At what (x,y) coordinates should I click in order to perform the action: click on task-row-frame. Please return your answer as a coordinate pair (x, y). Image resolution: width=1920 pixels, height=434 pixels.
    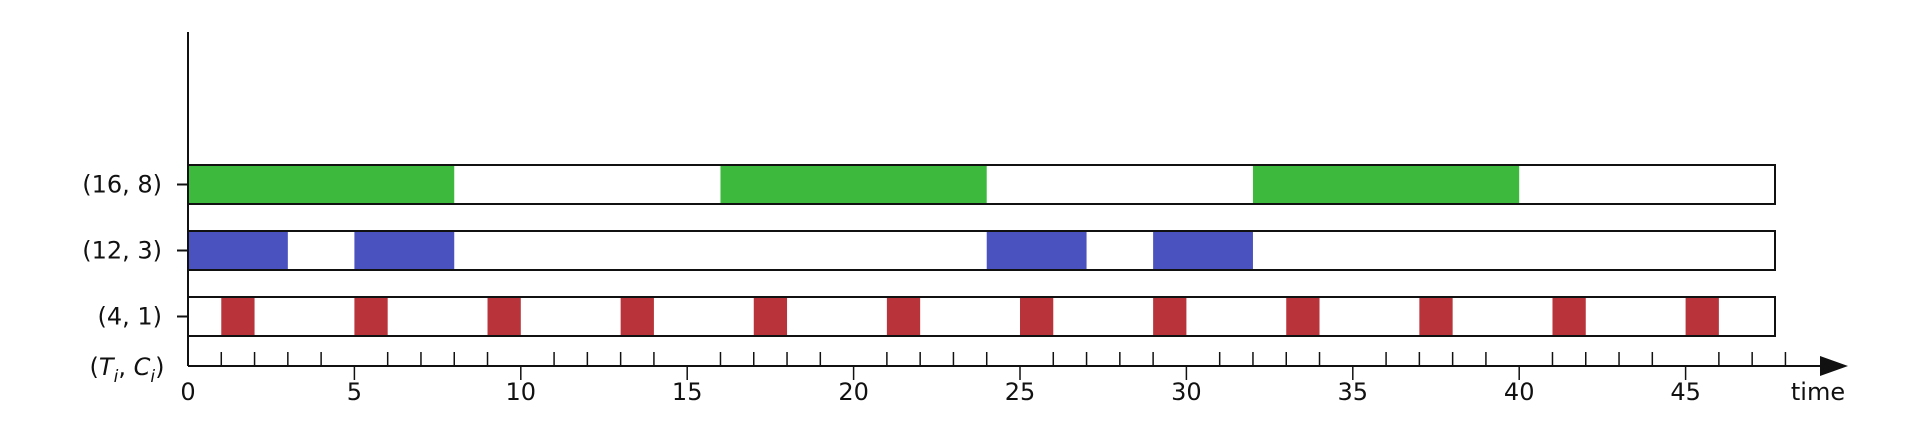
    Looking at the image, I should click on (981, 316).